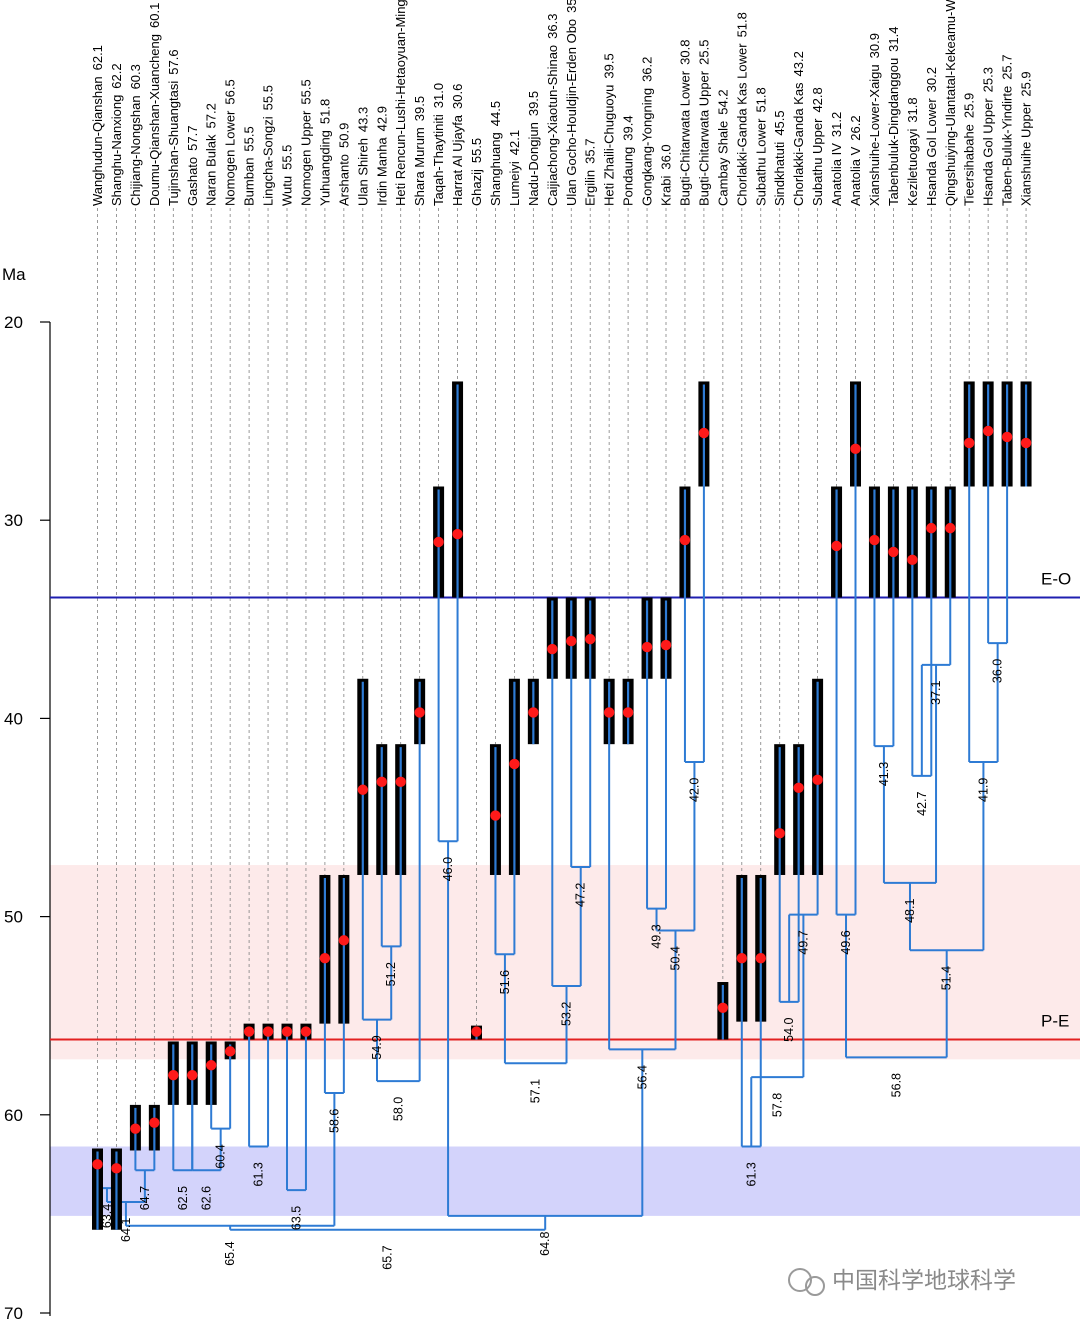 Image resolution: width=1080 pixels, height=1328 pixels. Describe the element at coordinates (398, 1109) in the screenshot. I see `node-age-label: 58.0` at that location.